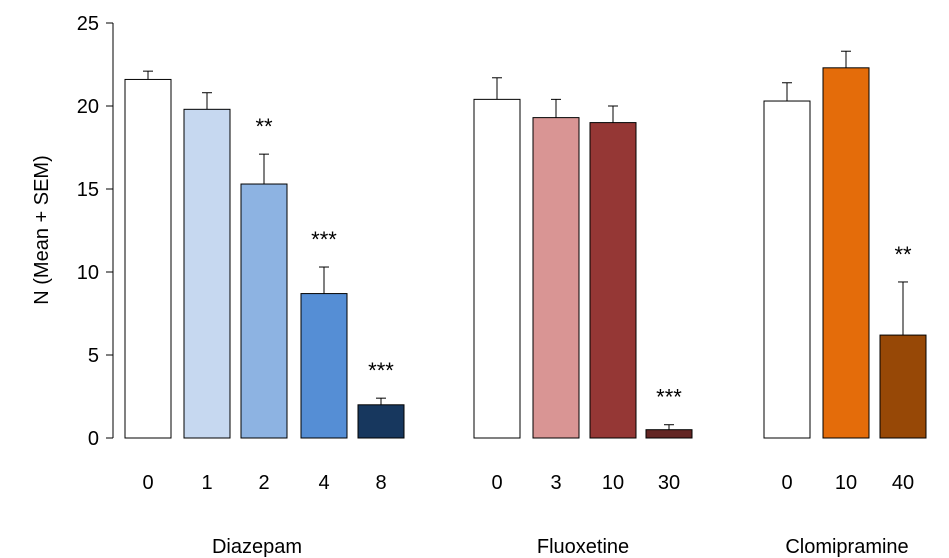 Image resolution: width=949 pixels, height=558 pixels. I want to click on x-tick-label: 2, so click(263, 483).